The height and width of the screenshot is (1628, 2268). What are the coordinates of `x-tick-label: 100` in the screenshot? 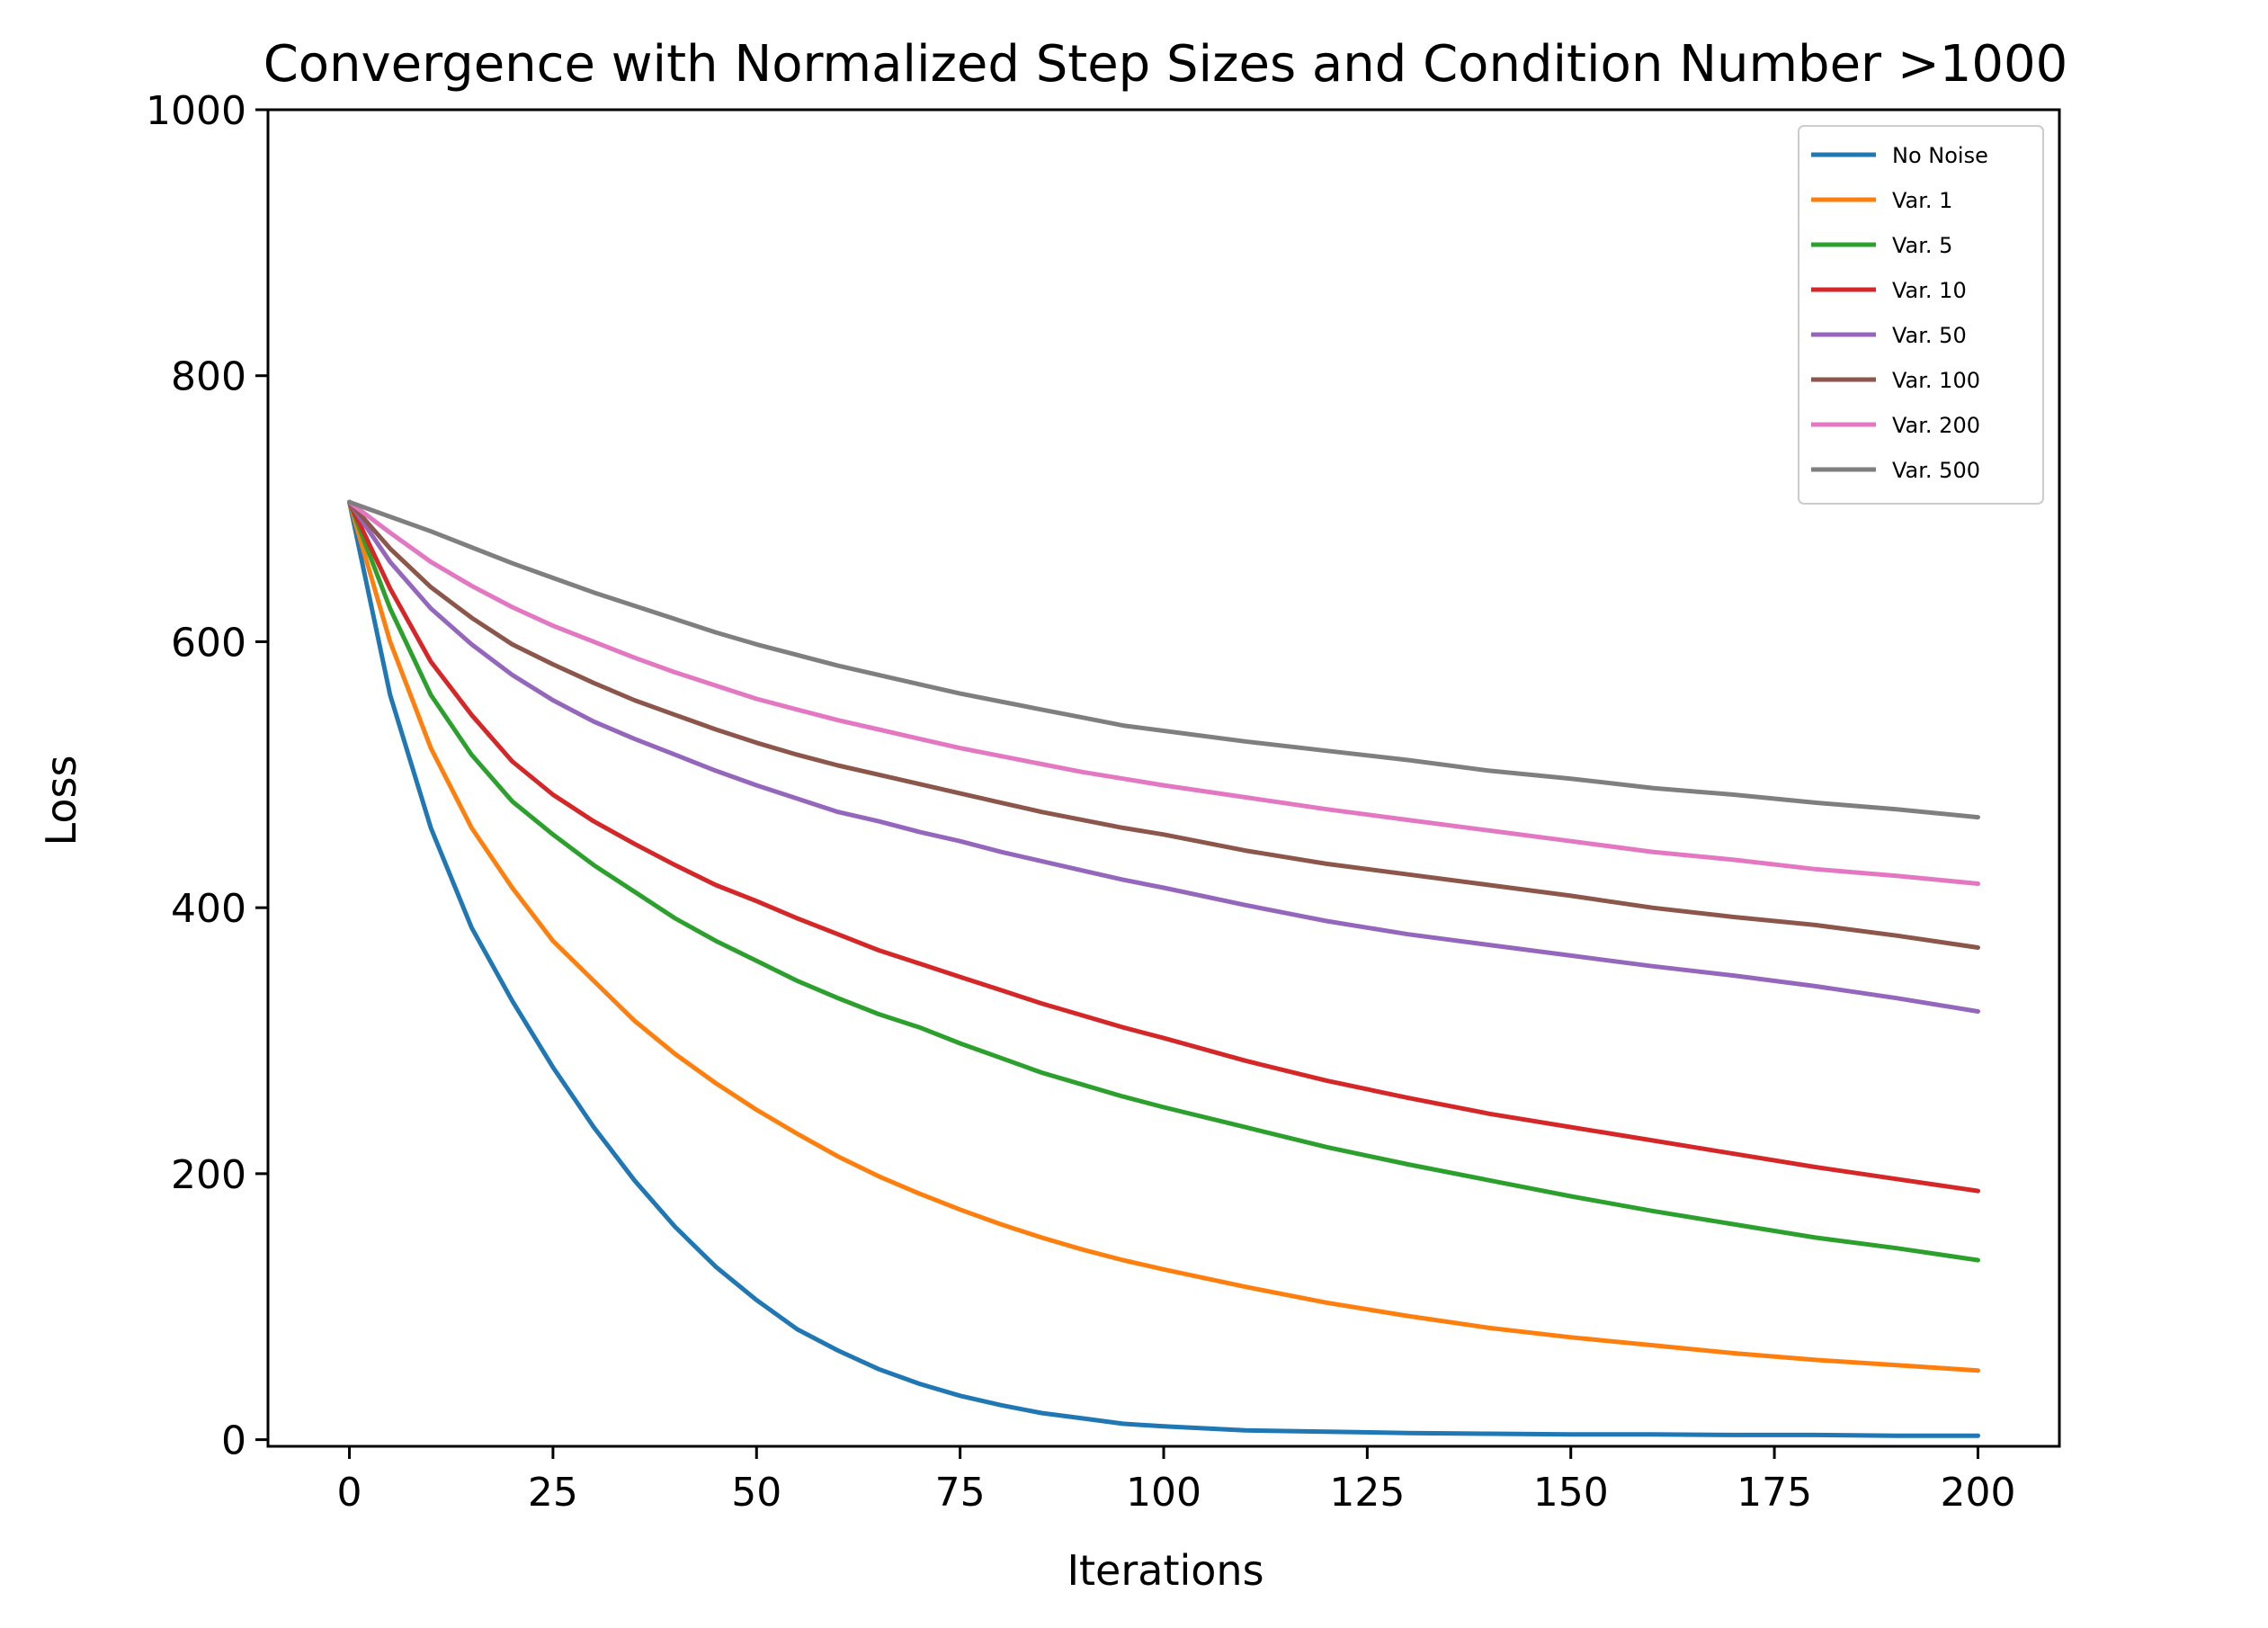 It's located at (1163, 1493).